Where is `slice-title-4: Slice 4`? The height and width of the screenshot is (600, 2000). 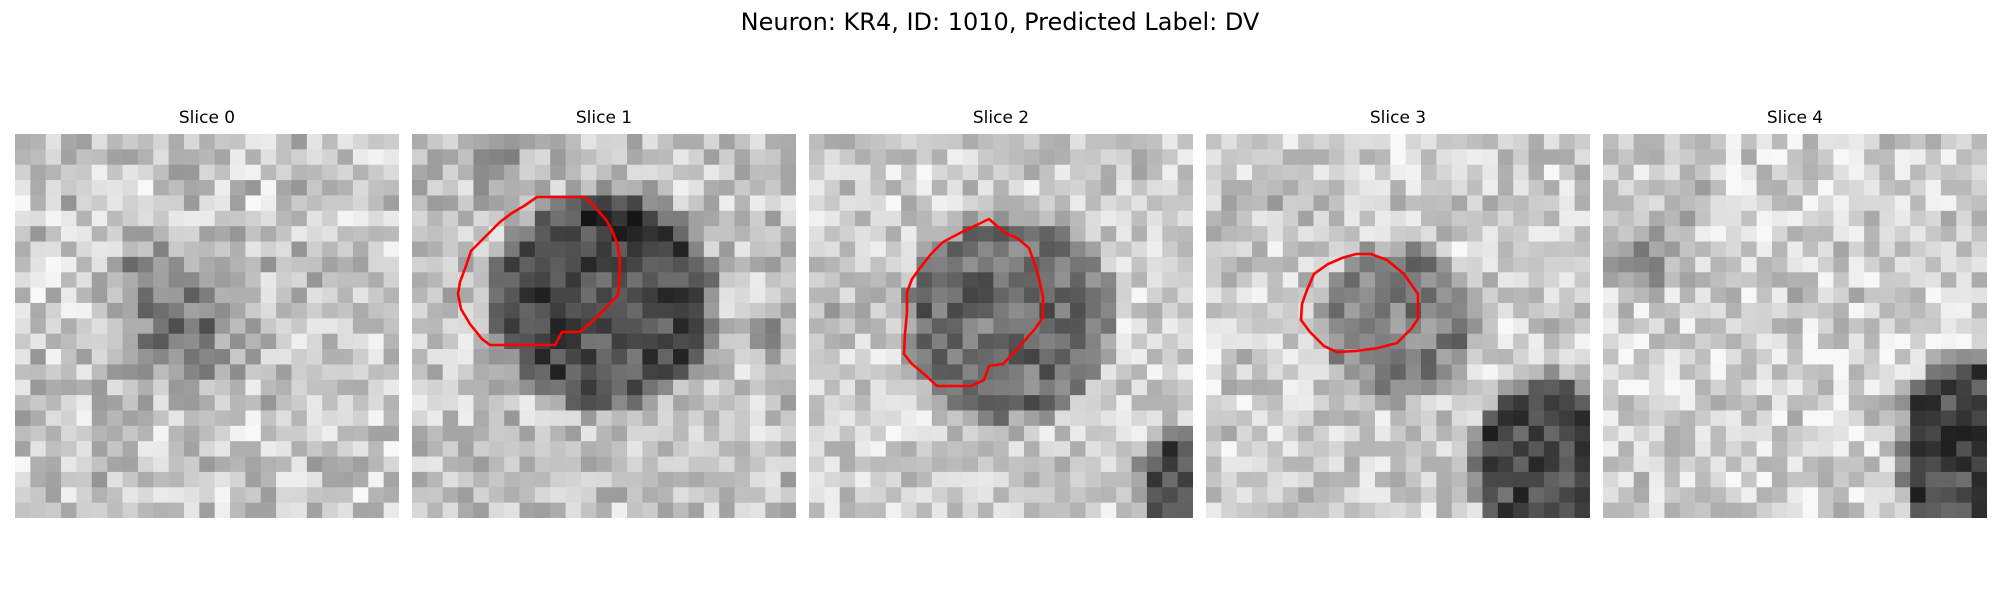
slice-title-4: Slice 4 is located at coordinates (1795, 118).